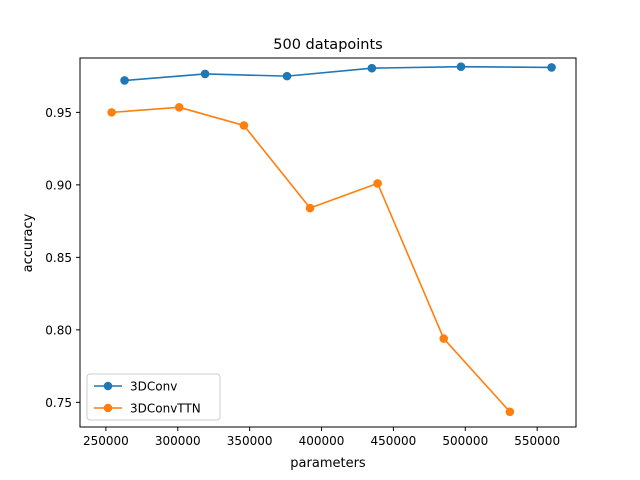 Image resolution: width=640 pixels, height=480 pixels. What do you see at coordinates (106, 441) in the screenshot?
I see `x-tick-label: 250000` at bounding box center [106, 441].